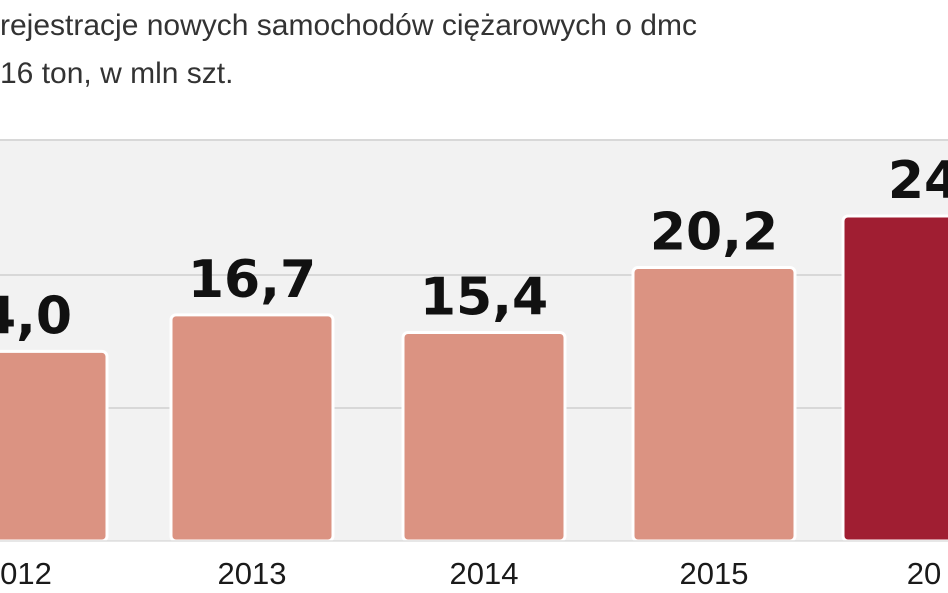 Image resolution: width=948 pixels, height=593 pixels. I want to click on value-label-2015: 20,2, so click(714, 232).